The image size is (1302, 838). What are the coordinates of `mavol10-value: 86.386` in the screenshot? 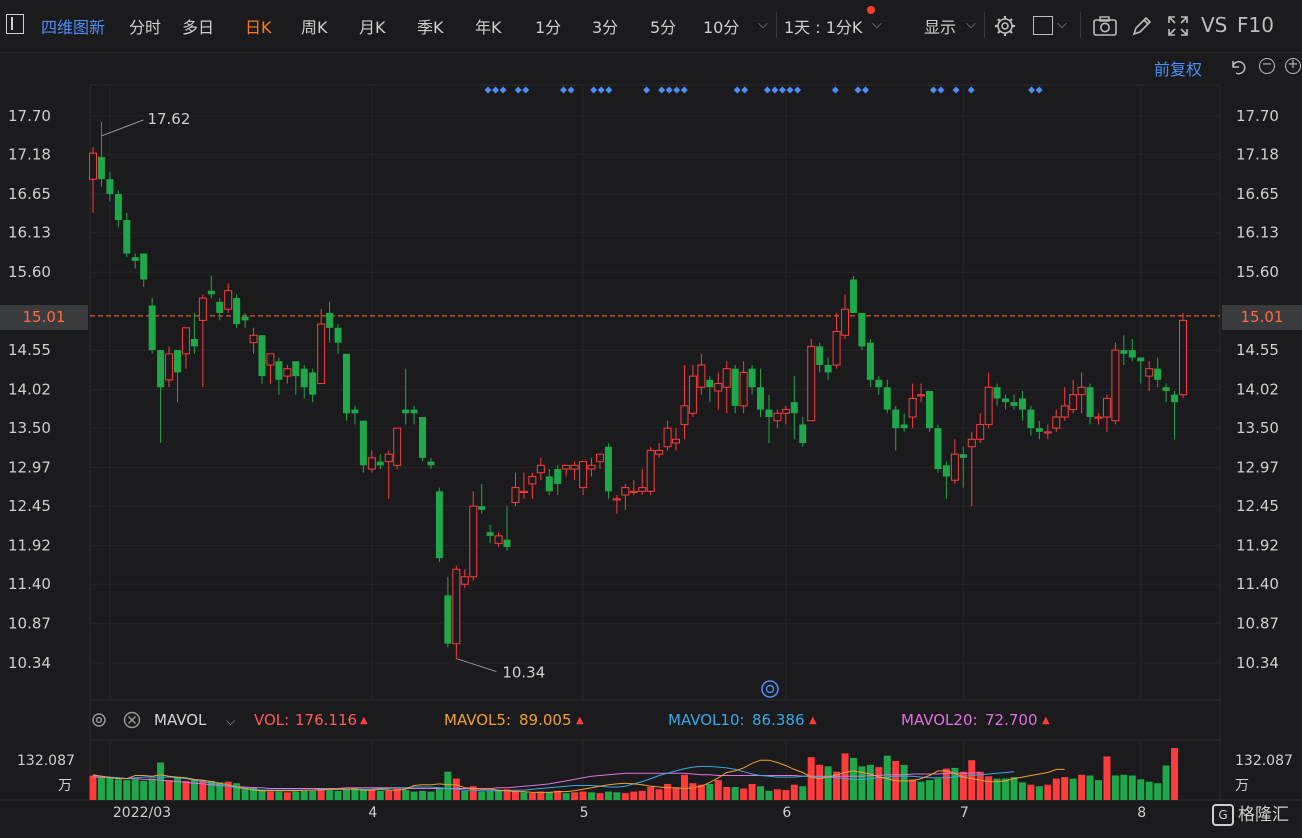 It's located at (778, 720).